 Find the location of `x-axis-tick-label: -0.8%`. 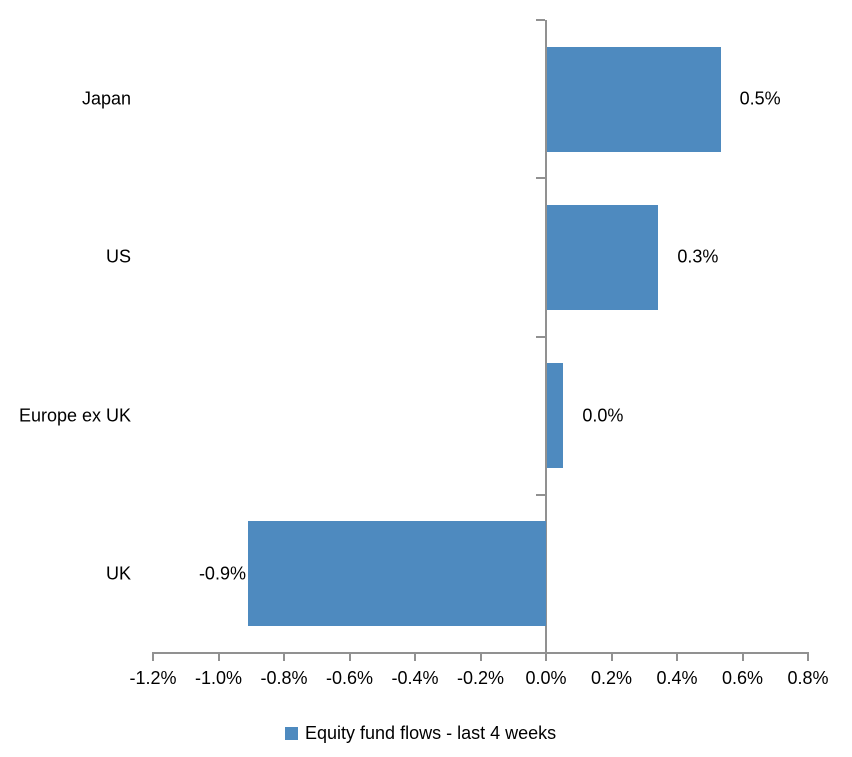

x-axis-tick-label: -0.8% is located at coordinates (284, 678).